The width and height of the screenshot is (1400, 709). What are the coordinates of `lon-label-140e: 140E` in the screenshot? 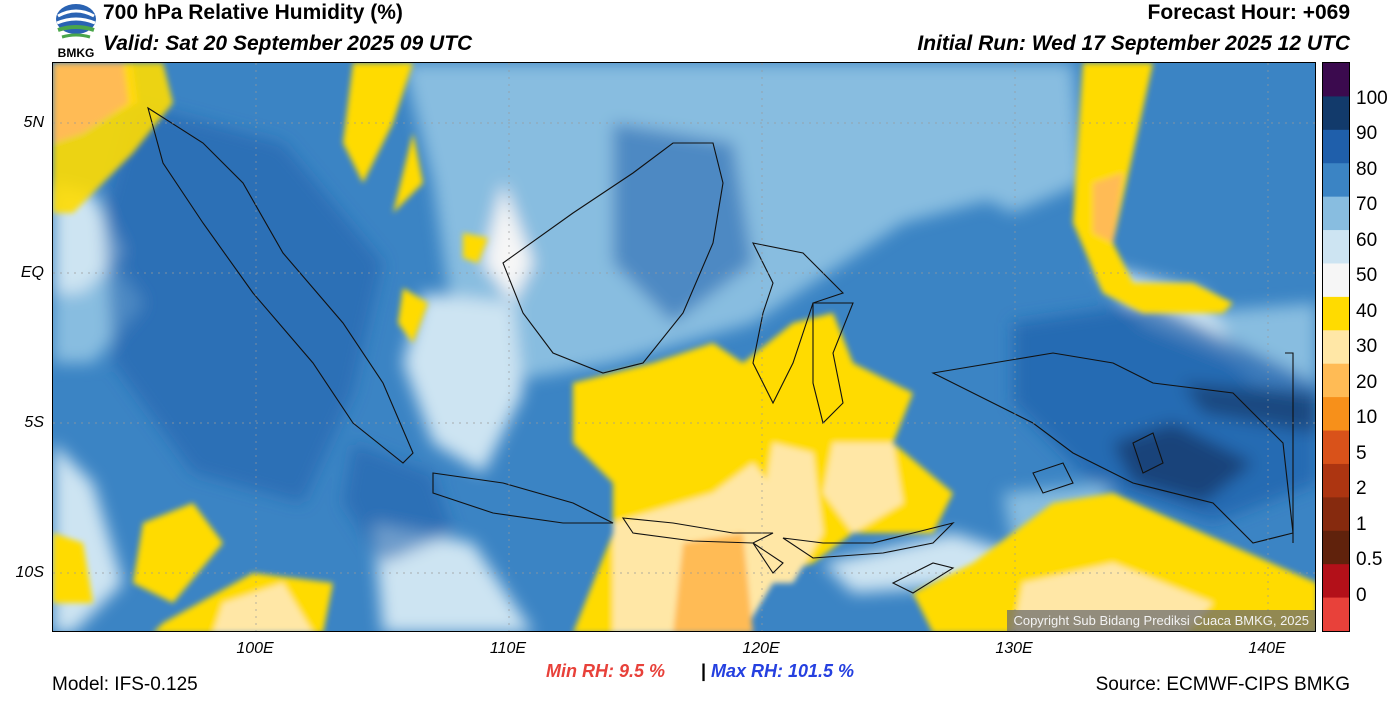 It's located at (1267, 648).